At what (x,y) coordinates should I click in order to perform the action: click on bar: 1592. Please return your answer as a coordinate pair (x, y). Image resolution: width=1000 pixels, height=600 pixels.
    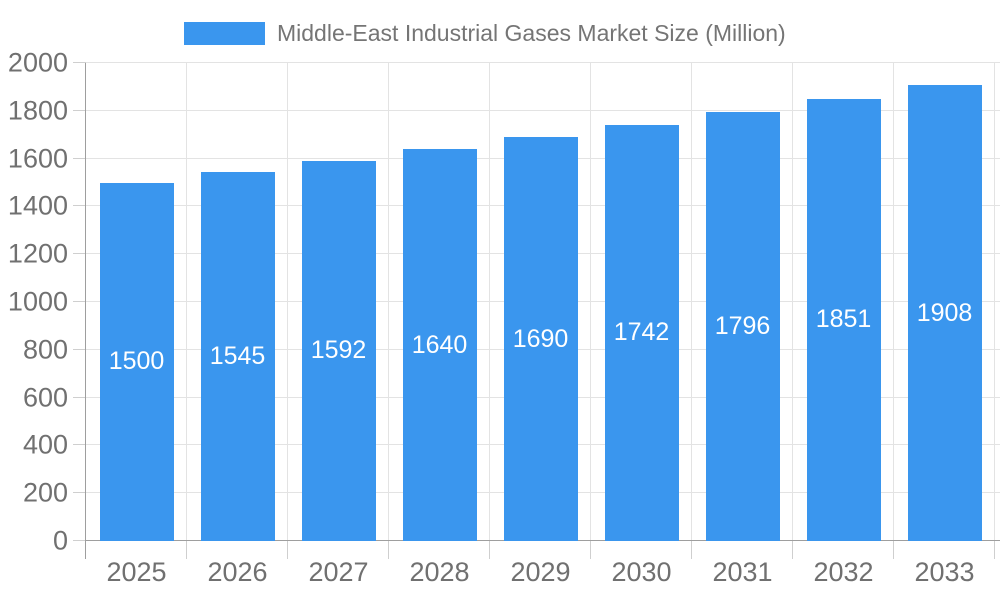
    Looking at the image, I should click on (338, 350).